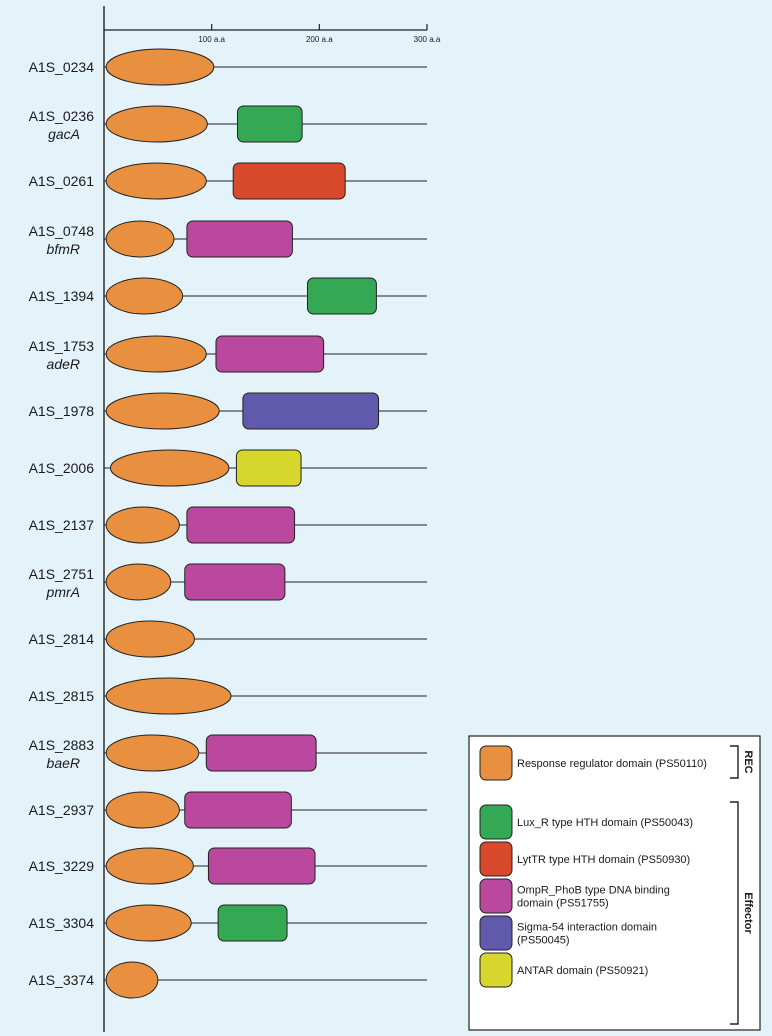  I want to click on protein-row: A1S_1978, so click(228, 411).